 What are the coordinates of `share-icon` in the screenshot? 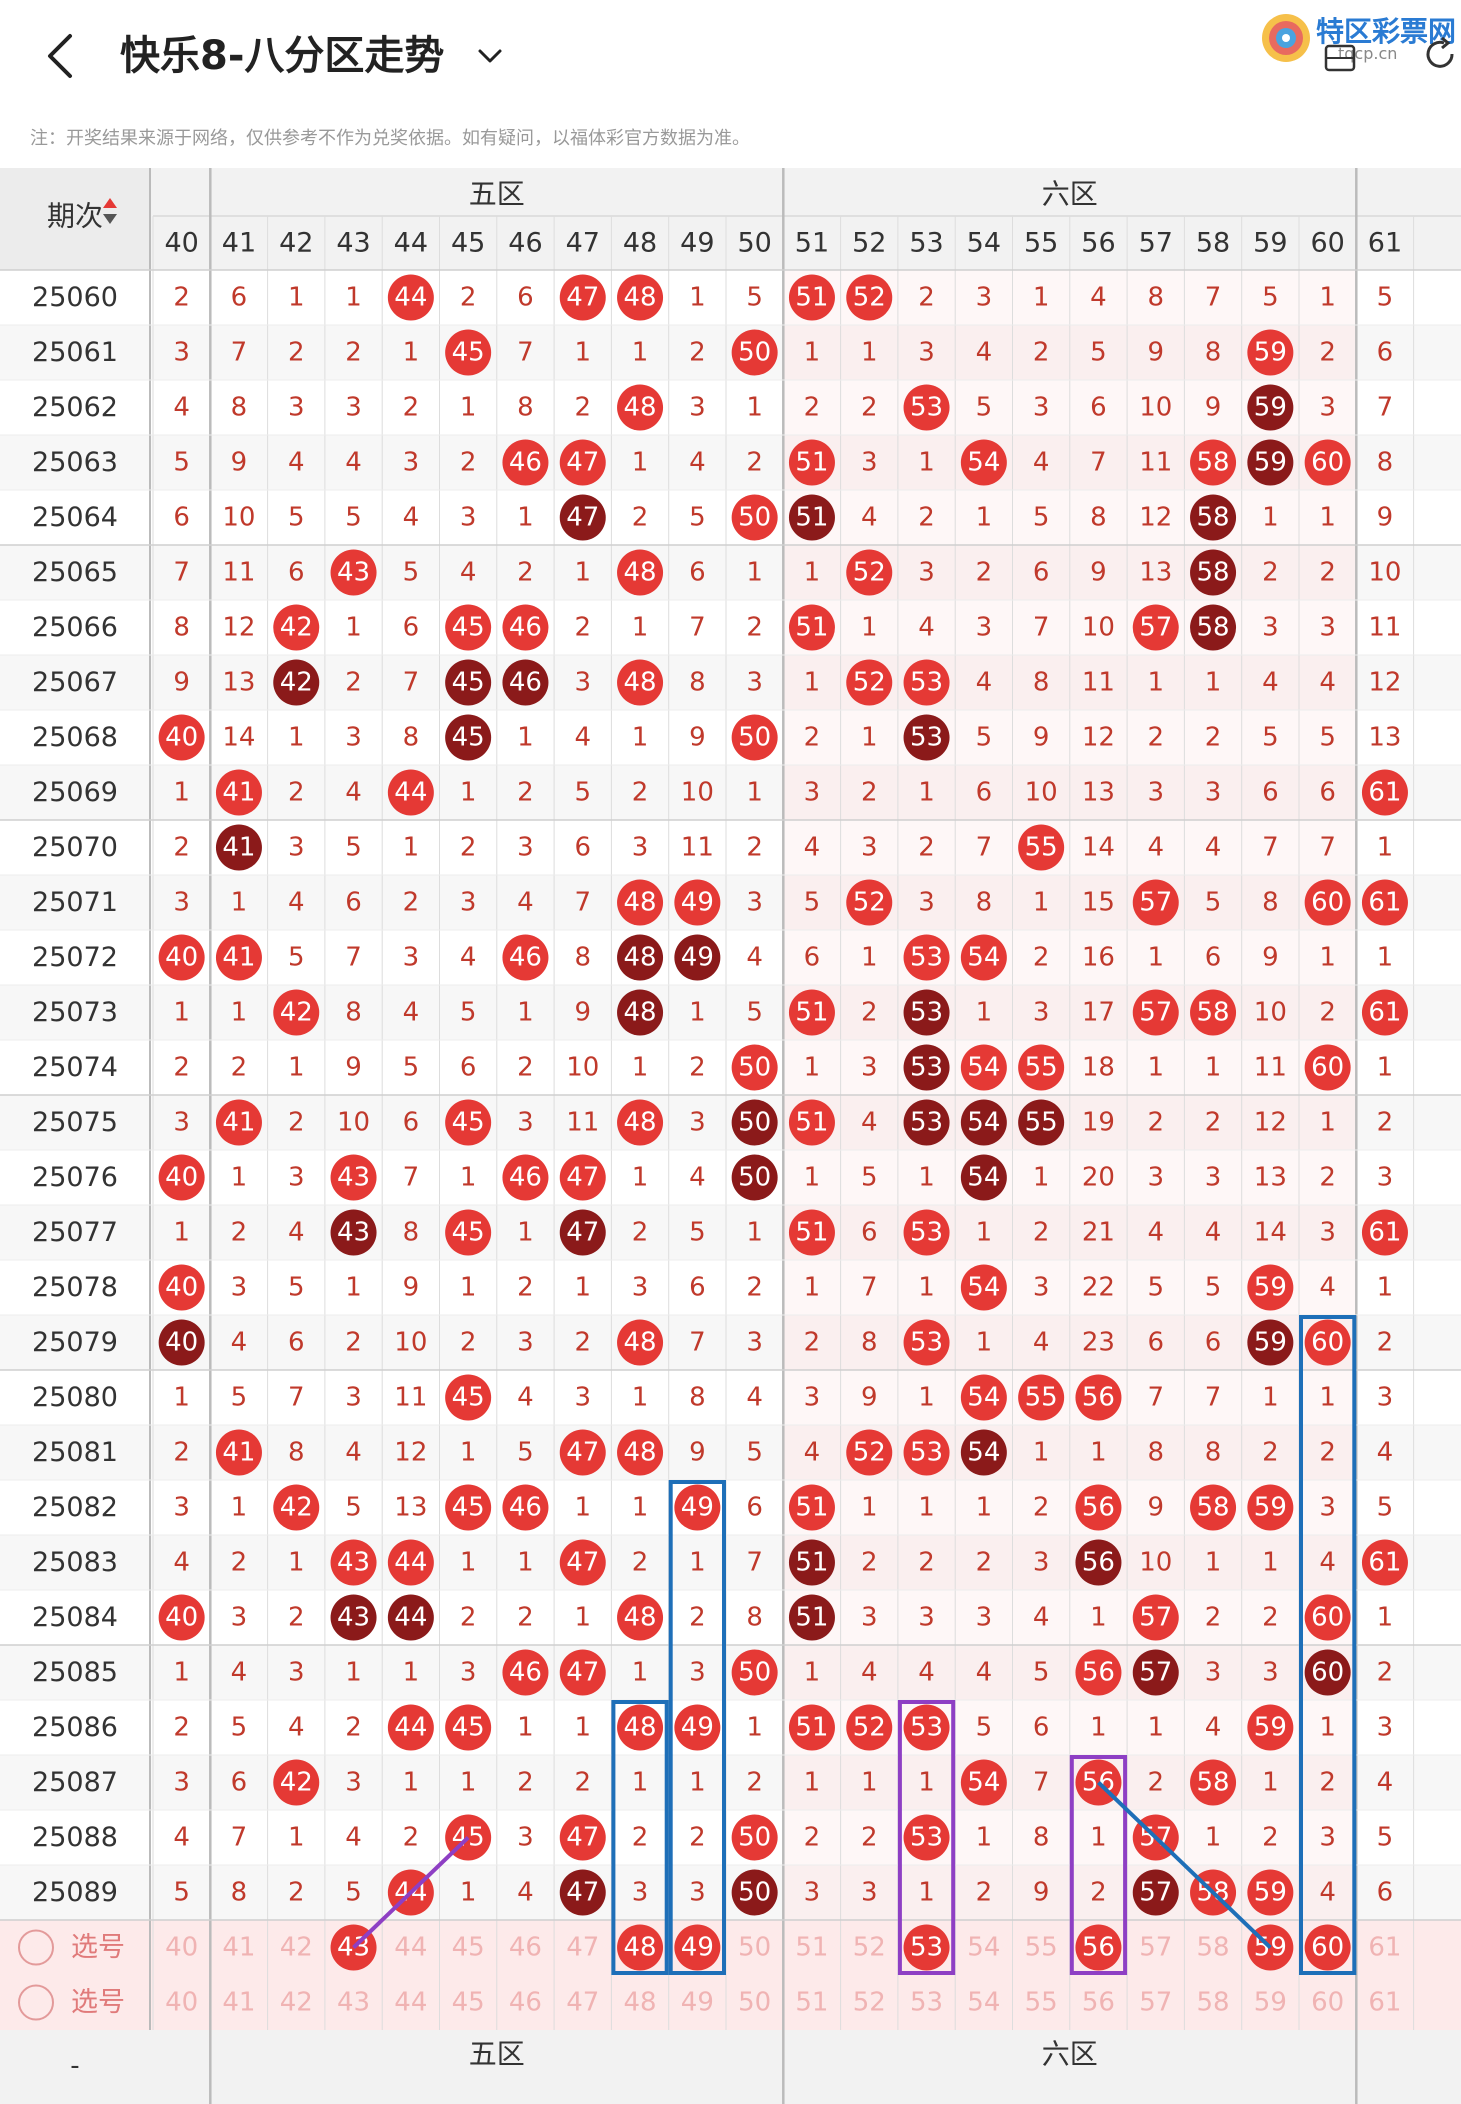 It's located at (1342, 56).